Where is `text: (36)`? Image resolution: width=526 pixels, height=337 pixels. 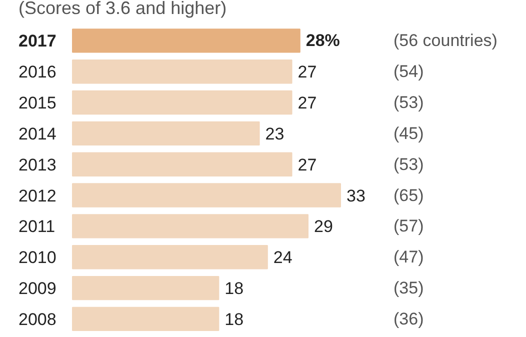
text: (36) is located at coordinates (409, 318).